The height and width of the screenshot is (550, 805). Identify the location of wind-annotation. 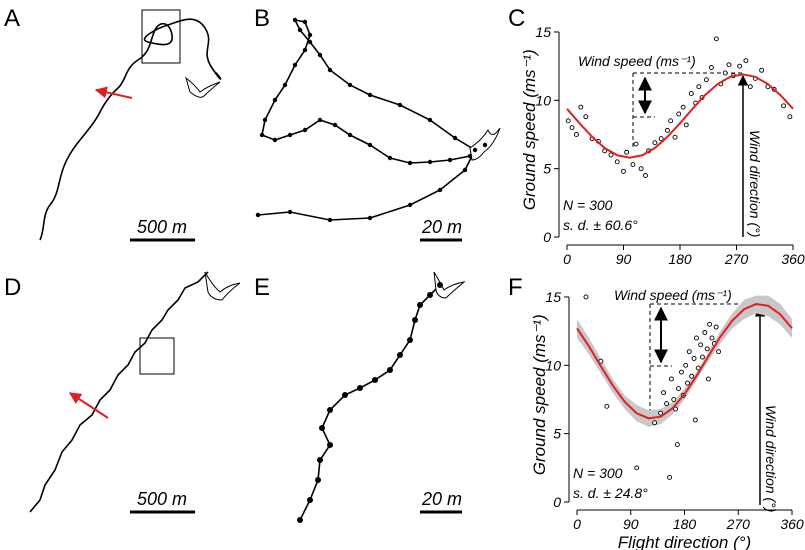
(690, 154).